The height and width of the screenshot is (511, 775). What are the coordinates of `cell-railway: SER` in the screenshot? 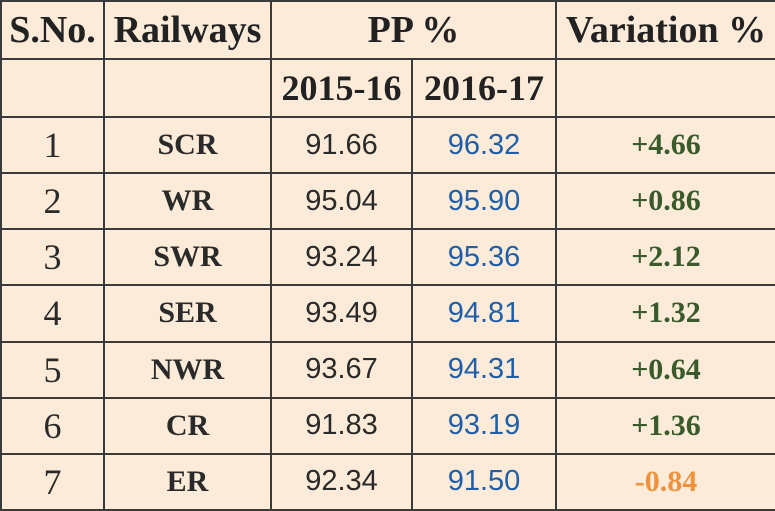 It's located at (187, 313).